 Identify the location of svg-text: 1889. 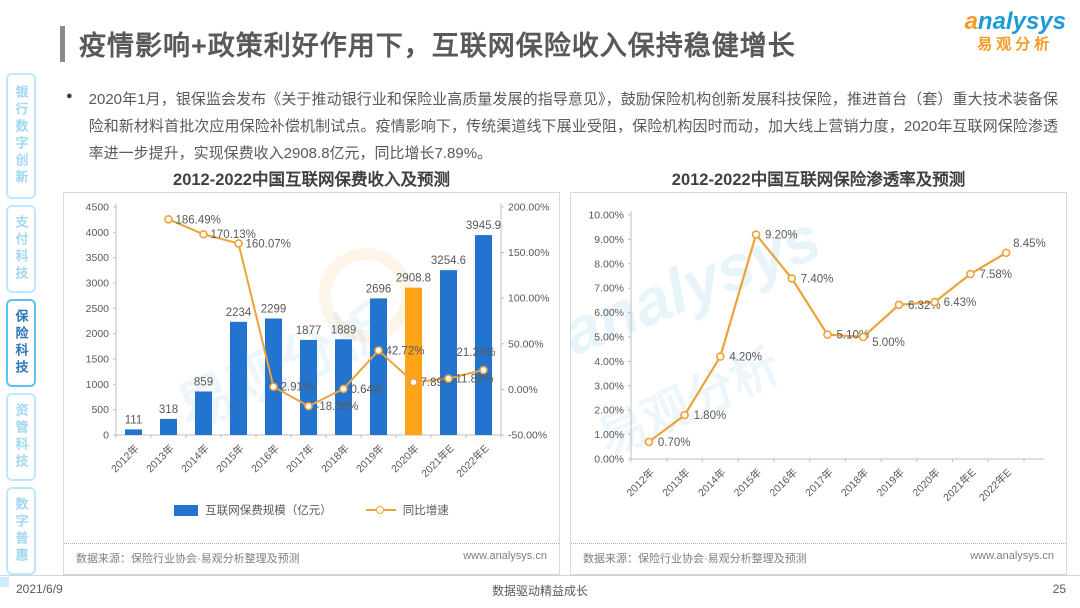
(344, 330).